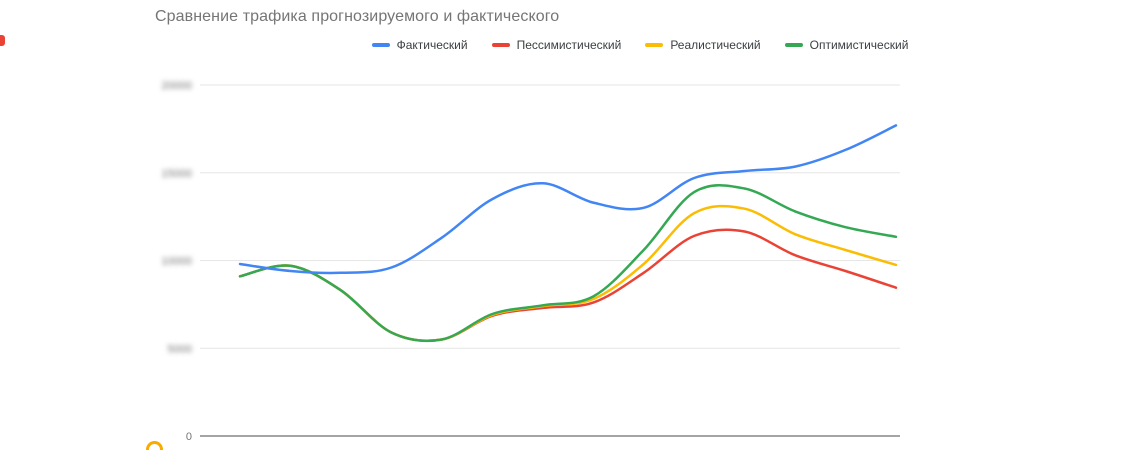  I want to click on legend-marker-realistic-icon, so click(654, 45).